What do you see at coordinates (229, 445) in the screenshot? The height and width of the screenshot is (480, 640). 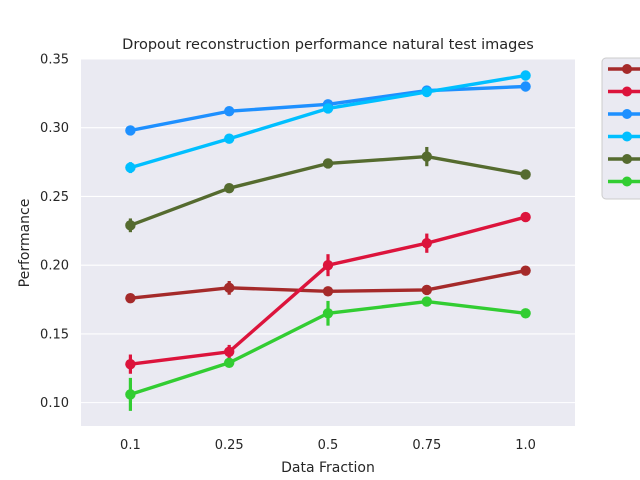 I see `x-tick-label: 0.25` at bounding box center [229, 445].